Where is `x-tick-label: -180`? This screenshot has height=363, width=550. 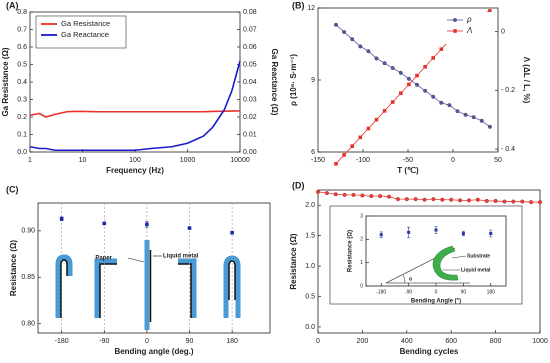 x-tick-label: -180 is located at coordinates (62, 341).